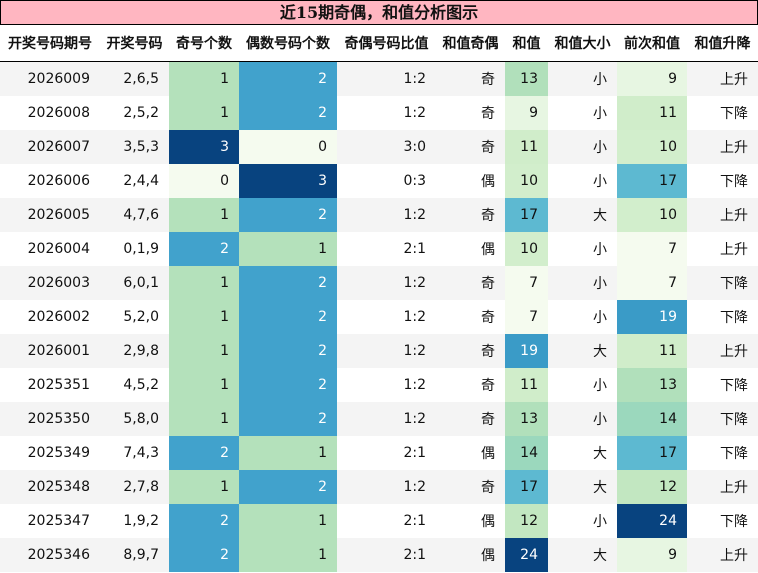 This screenshot has height=573, width=758. What do you see at coordinates (379, 113) in the screenshot?
I see `table-row: 2026008 2,5,2 1 2 1:2 奇 9 小 11 下降` at bounding box center [379, 113].